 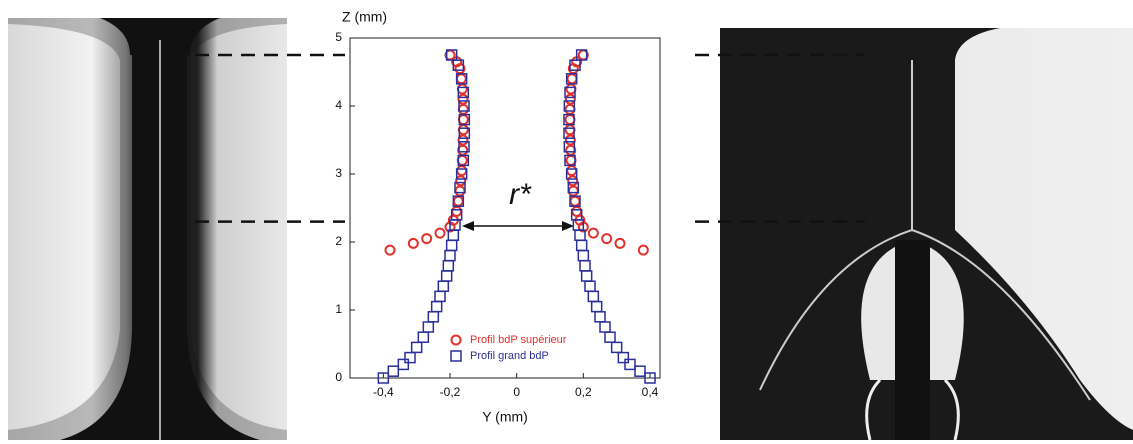 What do you see at coordinates (583, 392) in the screenshot?
I see `x-tick-label: 0,2` at bounding box center [583, 392].